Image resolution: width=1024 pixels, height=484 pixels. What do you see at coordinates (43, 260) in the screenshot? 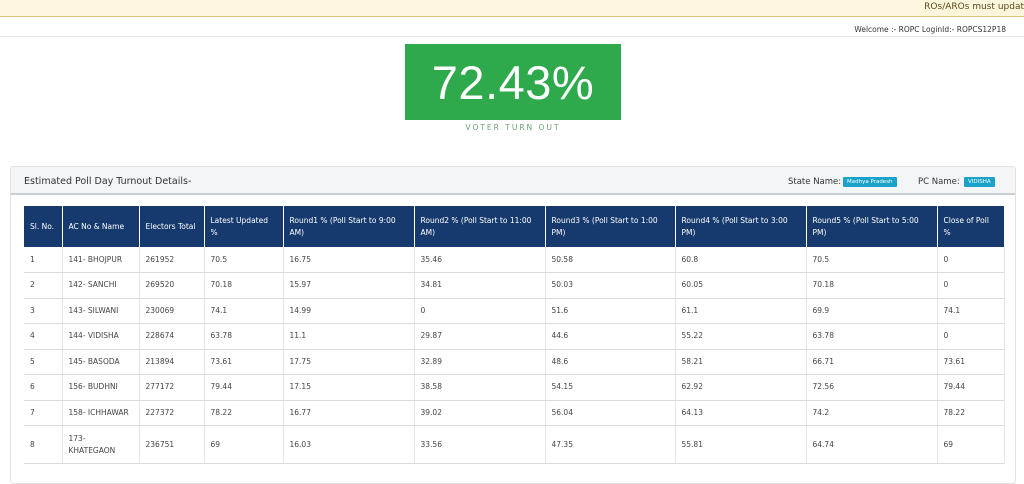
I see `table-cell: 1` at bounding box center [43, 260].